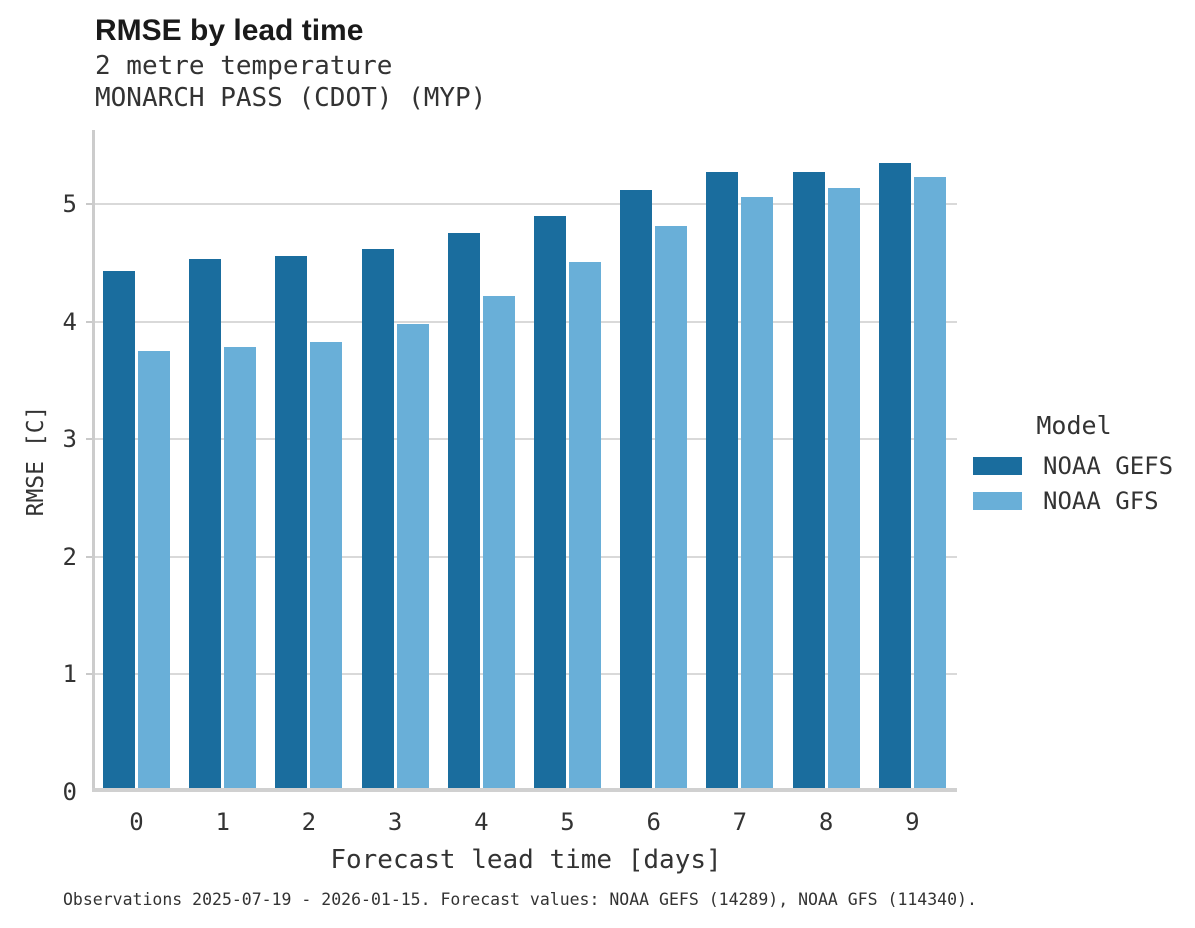 The width and height of the screenshot is (1195, 928). What do you see at coordinates (222, 822) in the screenshot?
I see `x-tick-label-1: 1` at bounding box center [222, 822].